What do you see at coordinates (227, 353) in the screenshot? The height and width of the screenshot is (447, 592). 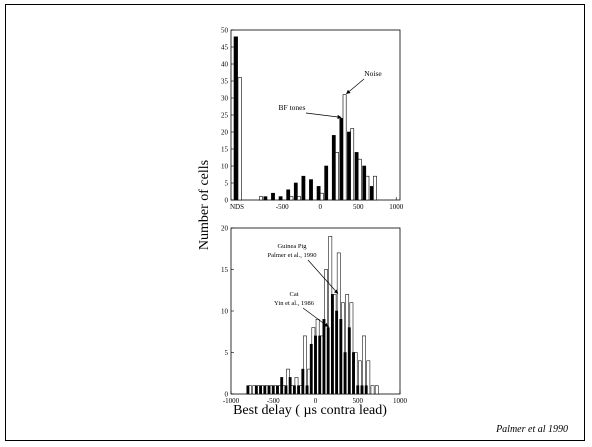 I see `bottom-y-tick-label: 5` at bounding box center [227, 353].